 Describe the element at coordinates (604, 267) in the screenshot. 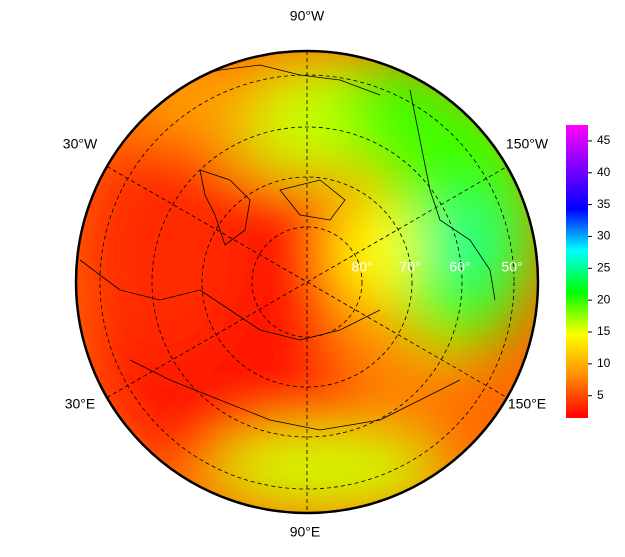

I see `colorbar-tick-label: 25` at that location.